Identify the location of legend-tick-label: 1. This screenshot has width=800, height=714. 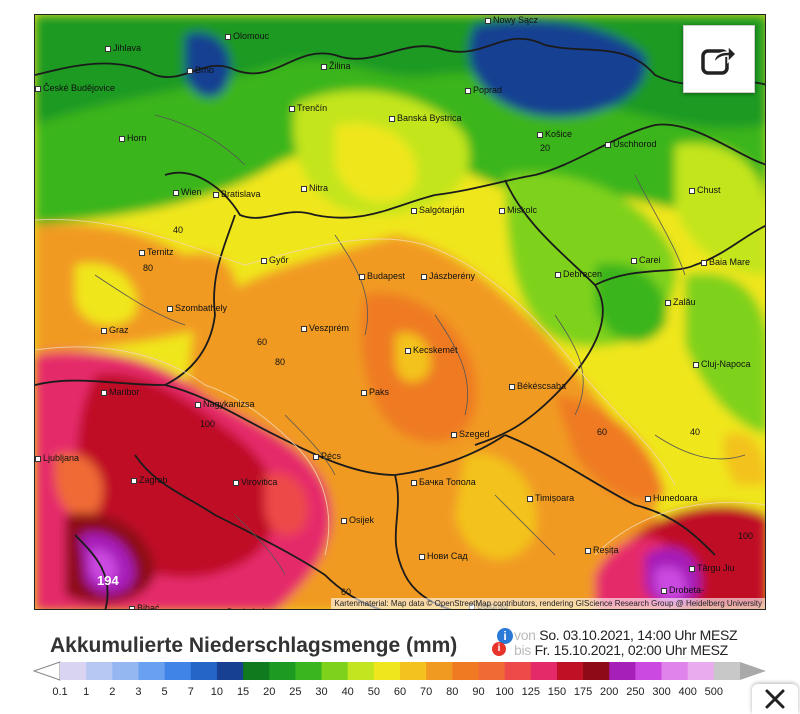
(86, 692).